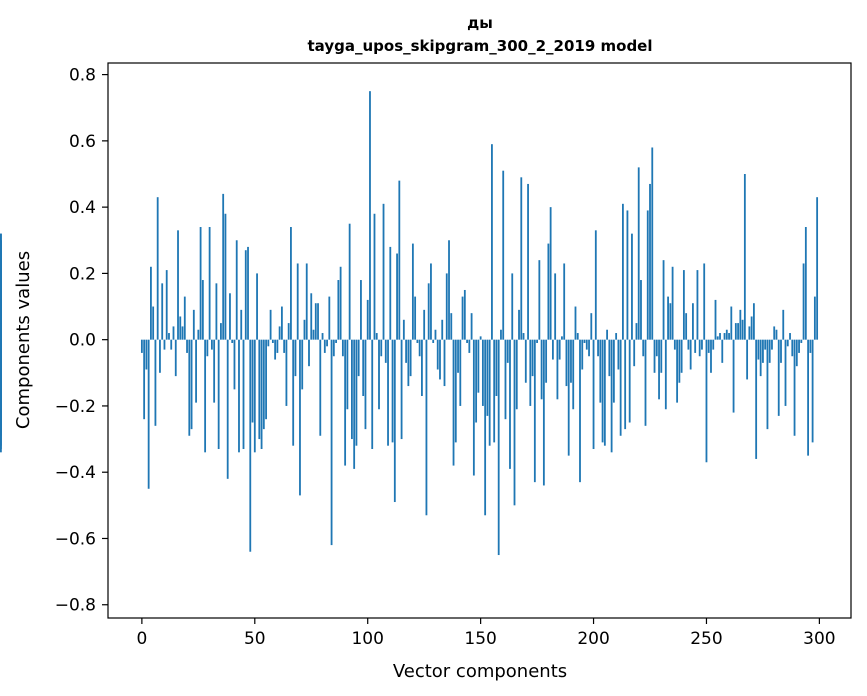  What do you see at coordinates (819, 639) in the screenshot?
I see `x-tick-label: 300` at bounding box center [819, 639].